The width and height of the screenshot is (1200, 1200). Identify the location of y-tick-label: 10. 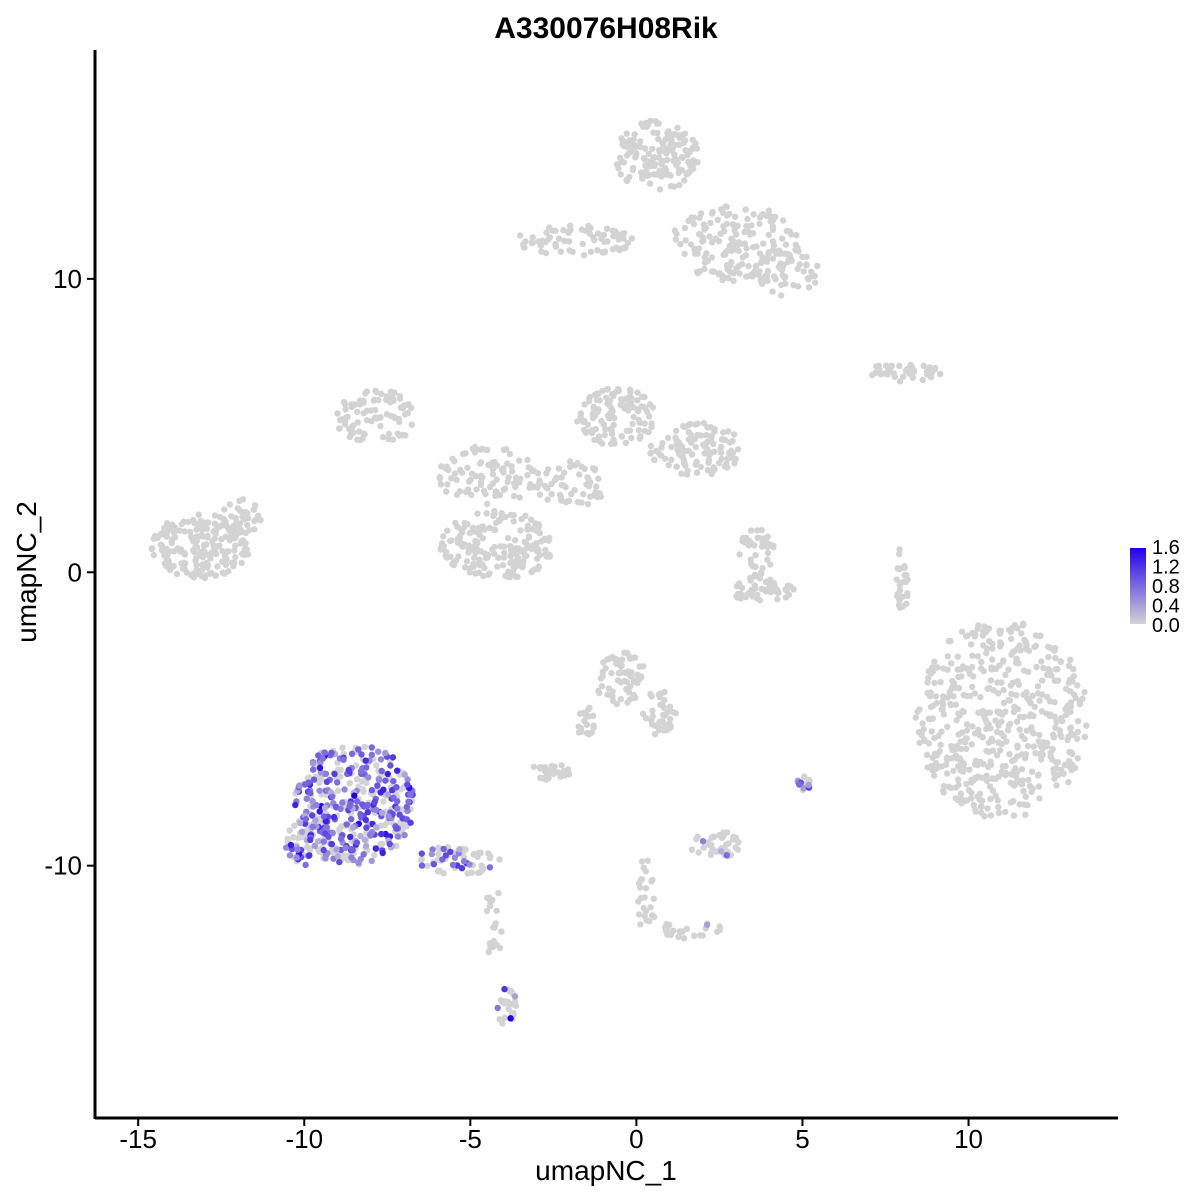
(67, 279).